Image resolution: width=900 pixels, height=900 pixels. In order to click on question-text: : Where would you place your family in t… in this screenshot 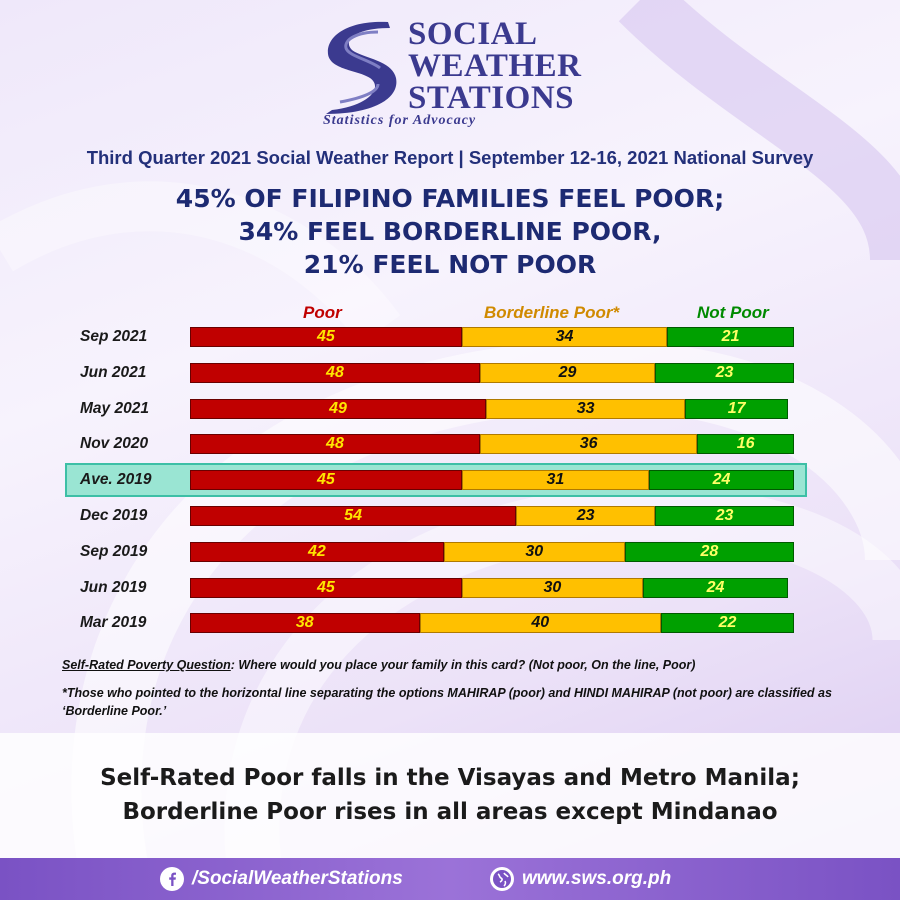, I will do `click(463, 665)`.